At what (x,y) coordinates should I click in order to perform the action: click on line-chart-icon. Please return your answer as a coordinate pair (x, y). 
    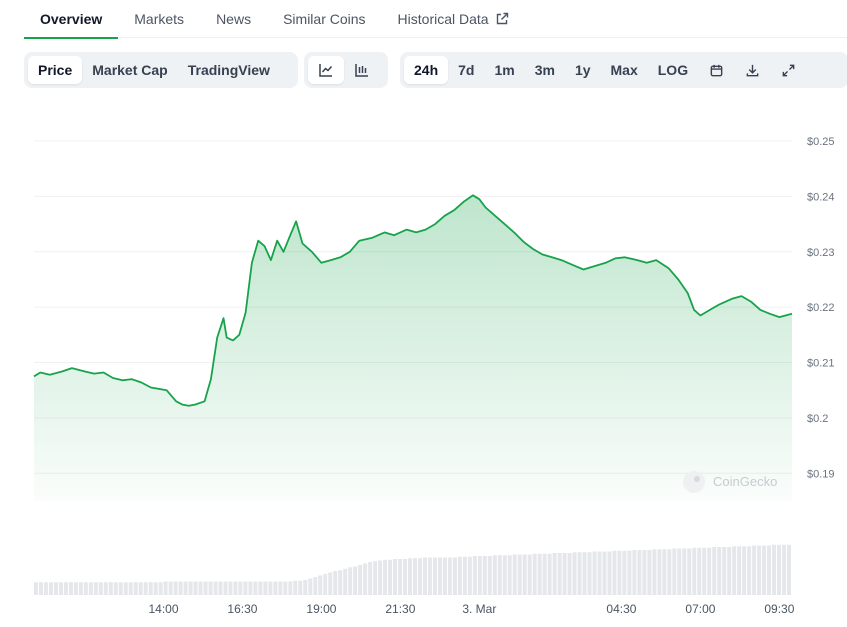
    Looking at the image, I should click on (326, 70).